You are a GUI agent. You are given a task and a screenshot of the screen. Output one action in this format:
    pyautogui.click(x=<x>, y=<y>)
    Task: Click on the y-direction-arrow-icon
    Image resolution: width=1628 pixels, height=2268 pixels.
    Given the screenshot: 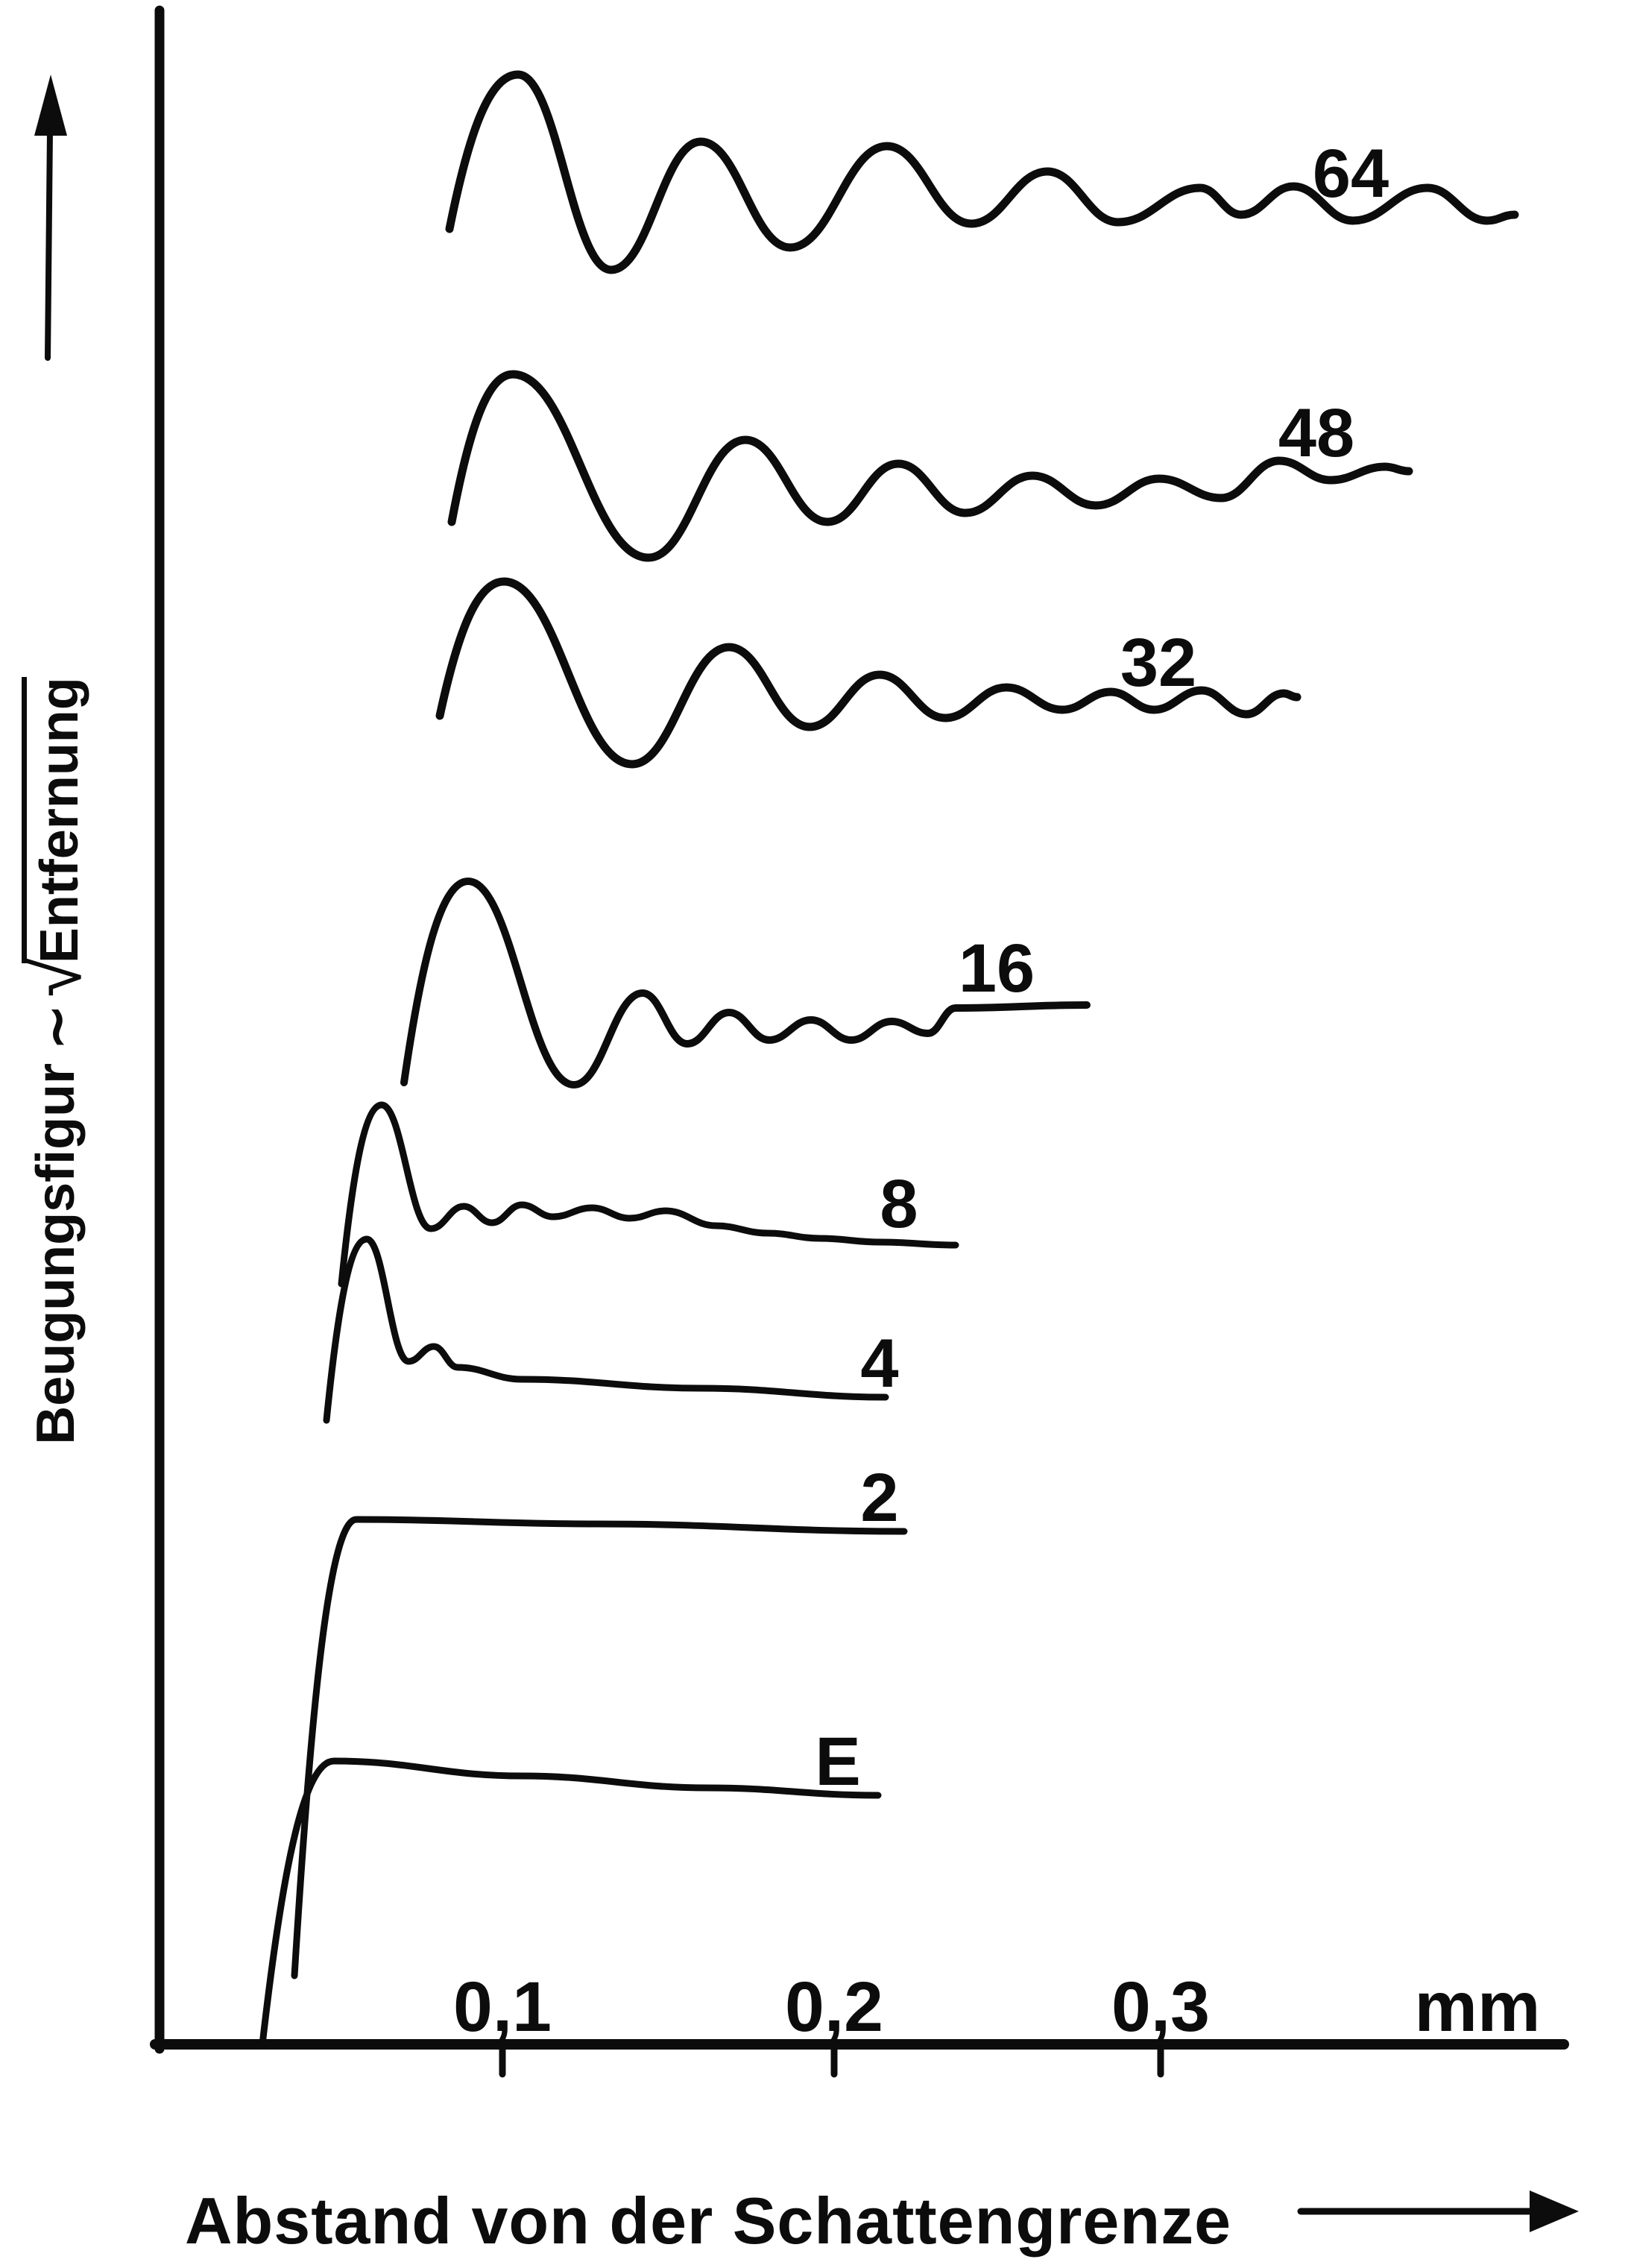 What is the action you would take?
    pyautogui.click(x=50, y=218)
    